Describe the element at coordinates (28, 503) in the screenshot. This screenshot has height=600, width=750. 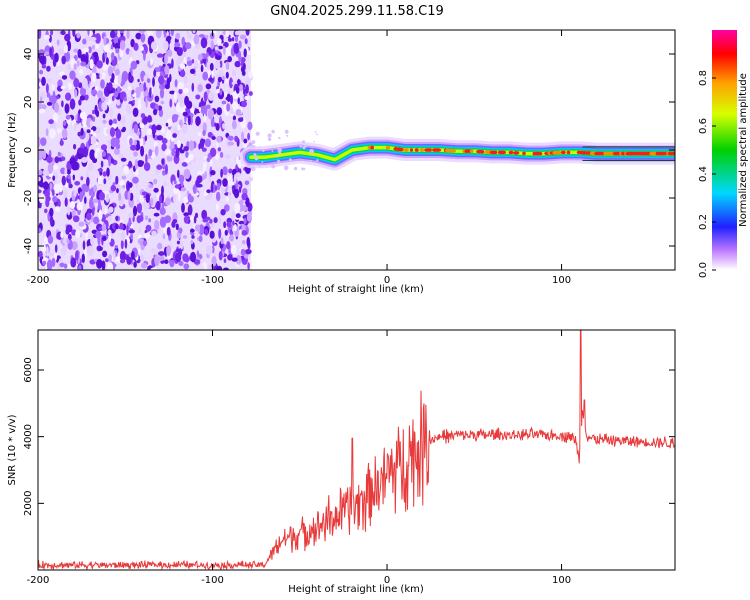
I see `snr-y-tick-label: 2000` at that location.